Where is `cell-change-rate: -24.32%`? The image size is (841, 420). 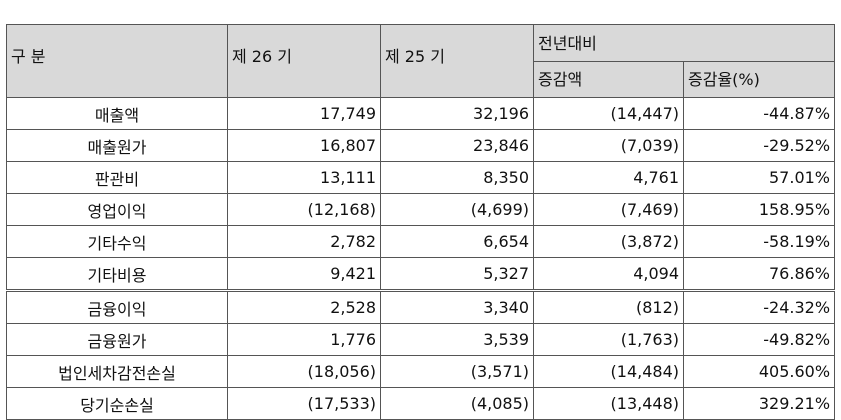 cell-change-rate: -24.32% is located at coordinates (759, 306).